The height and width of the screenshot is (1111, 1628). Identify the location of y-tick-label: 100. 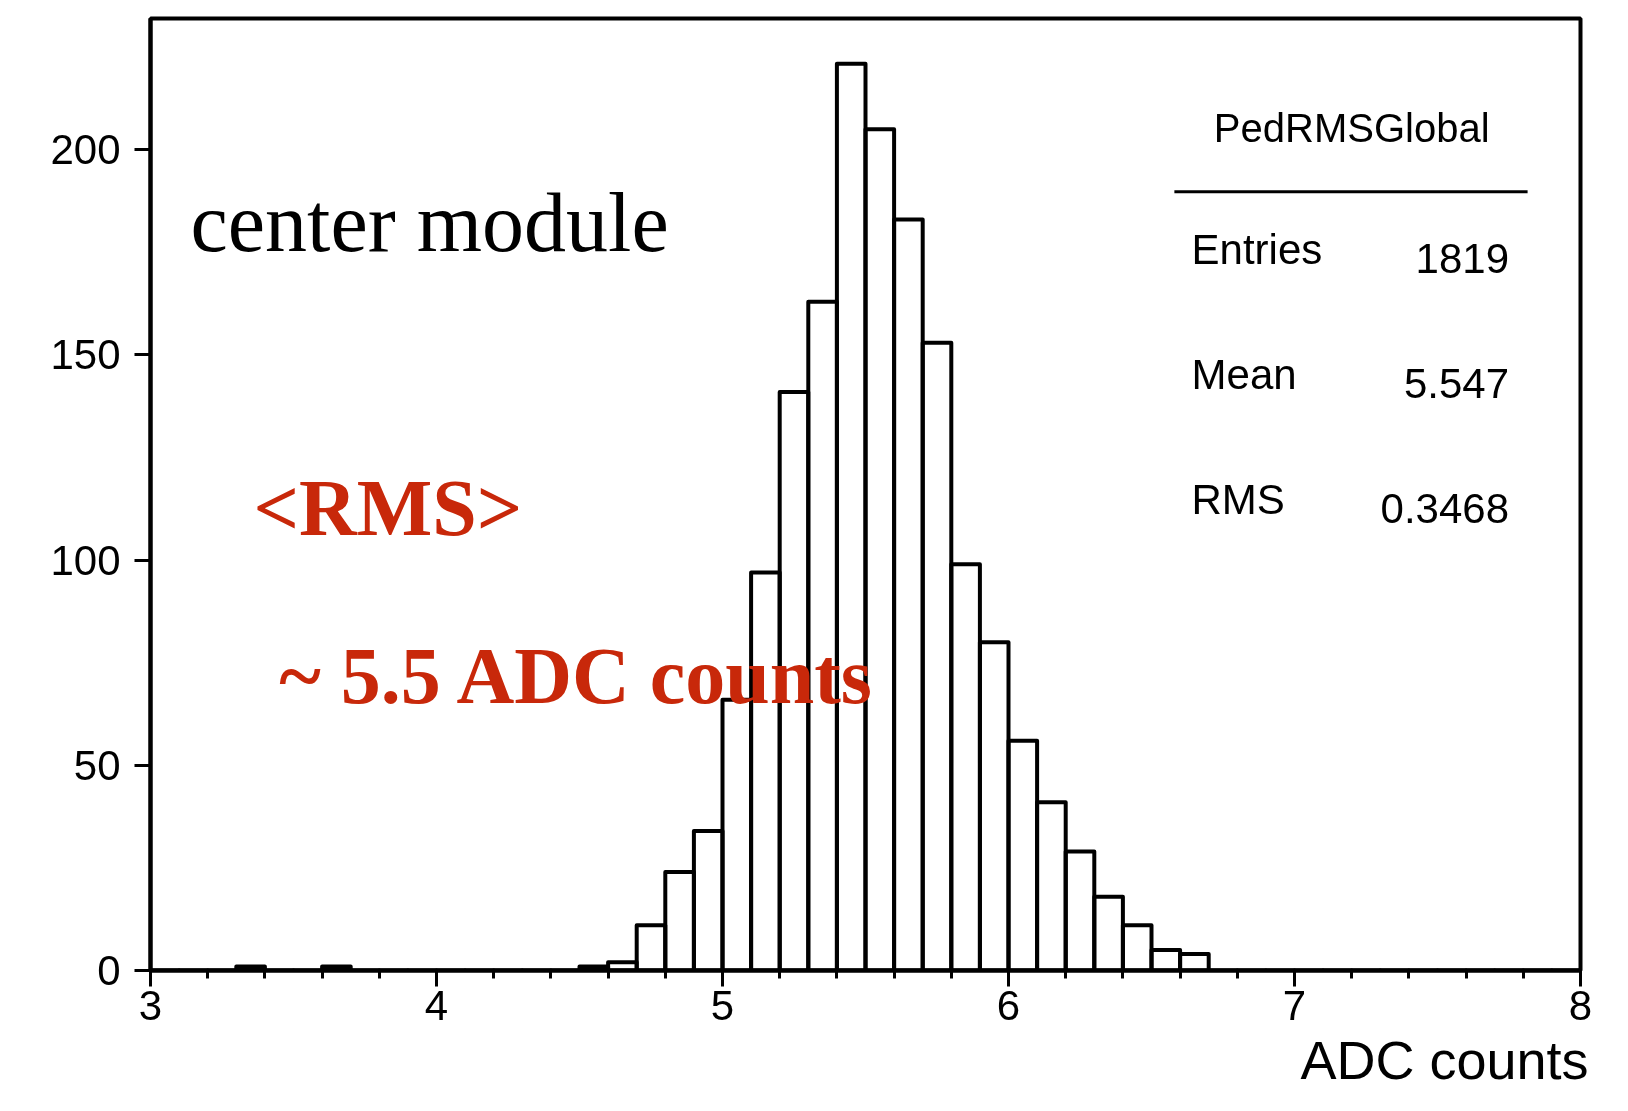
(85, 560).